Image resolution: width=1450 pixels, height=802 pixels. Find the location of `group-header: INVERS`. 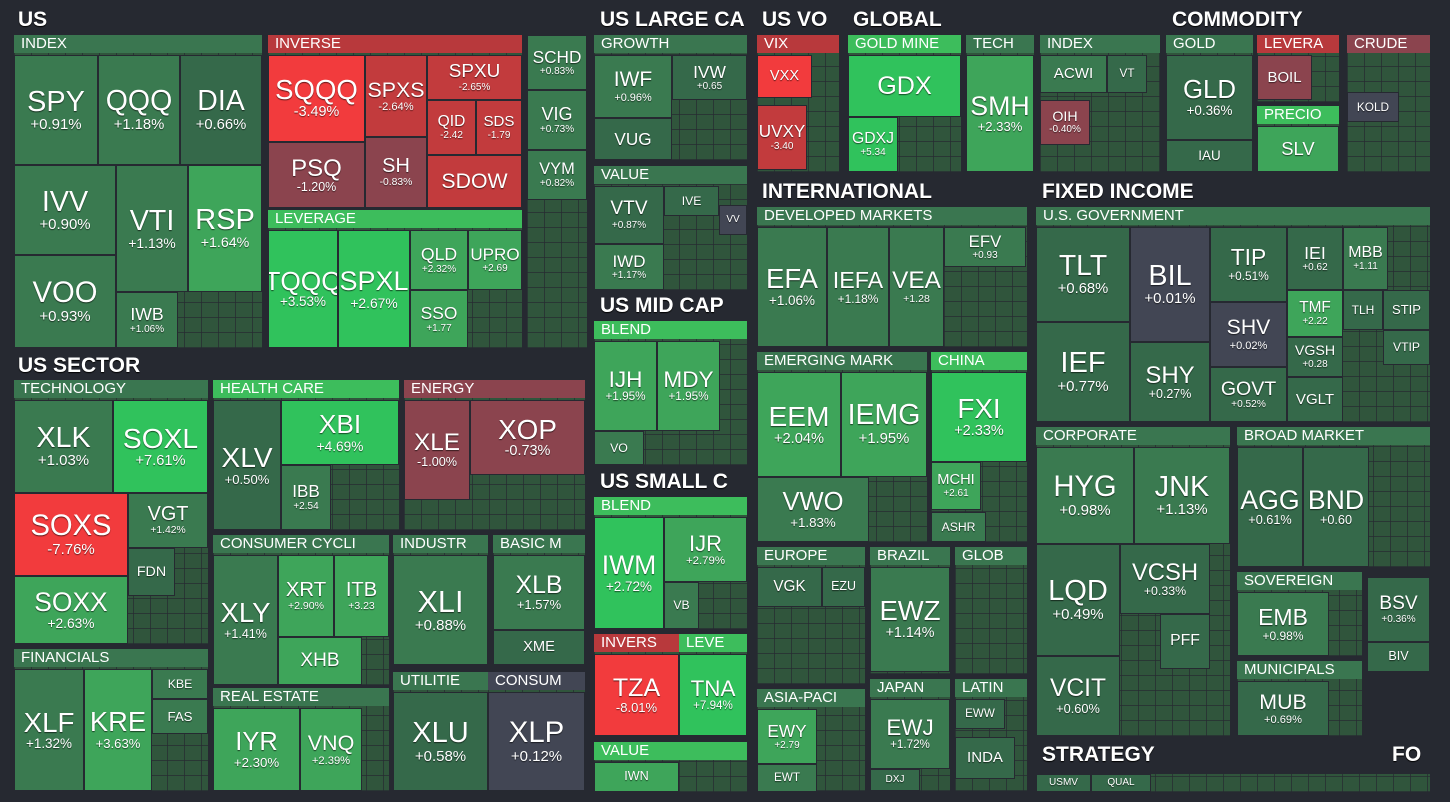

group-header: INVERS is located at coordinates (636, 643).